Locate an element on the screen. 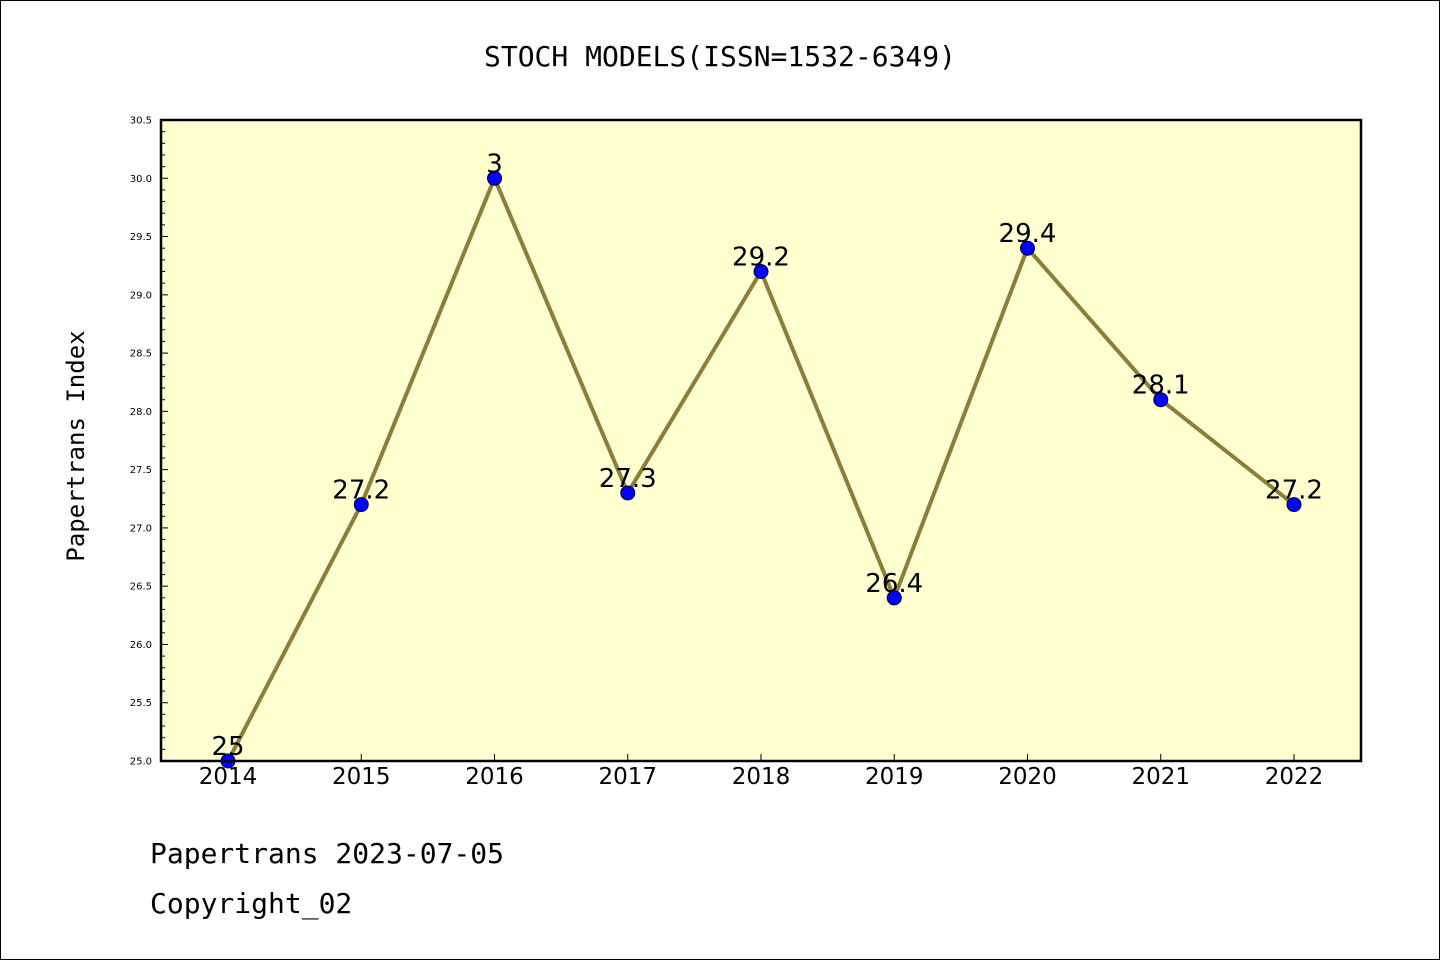 This screenshot has height=960, width=1440. data-label: 29.4 is located at coordinates (1028, 234).